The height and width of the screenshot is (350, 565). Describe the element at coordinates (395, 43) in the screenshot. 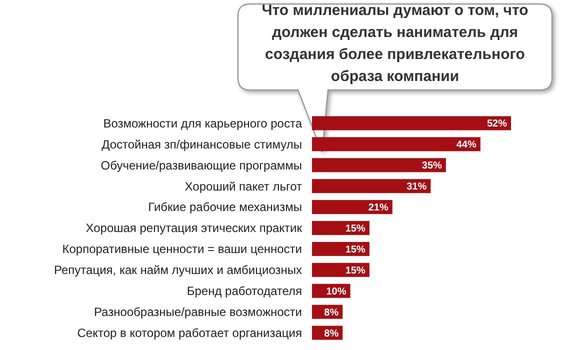

I see `chart-title: Что миллениалы думают о том, что должен сделать наниматель для создания более привлекательного образа компании` at that location.